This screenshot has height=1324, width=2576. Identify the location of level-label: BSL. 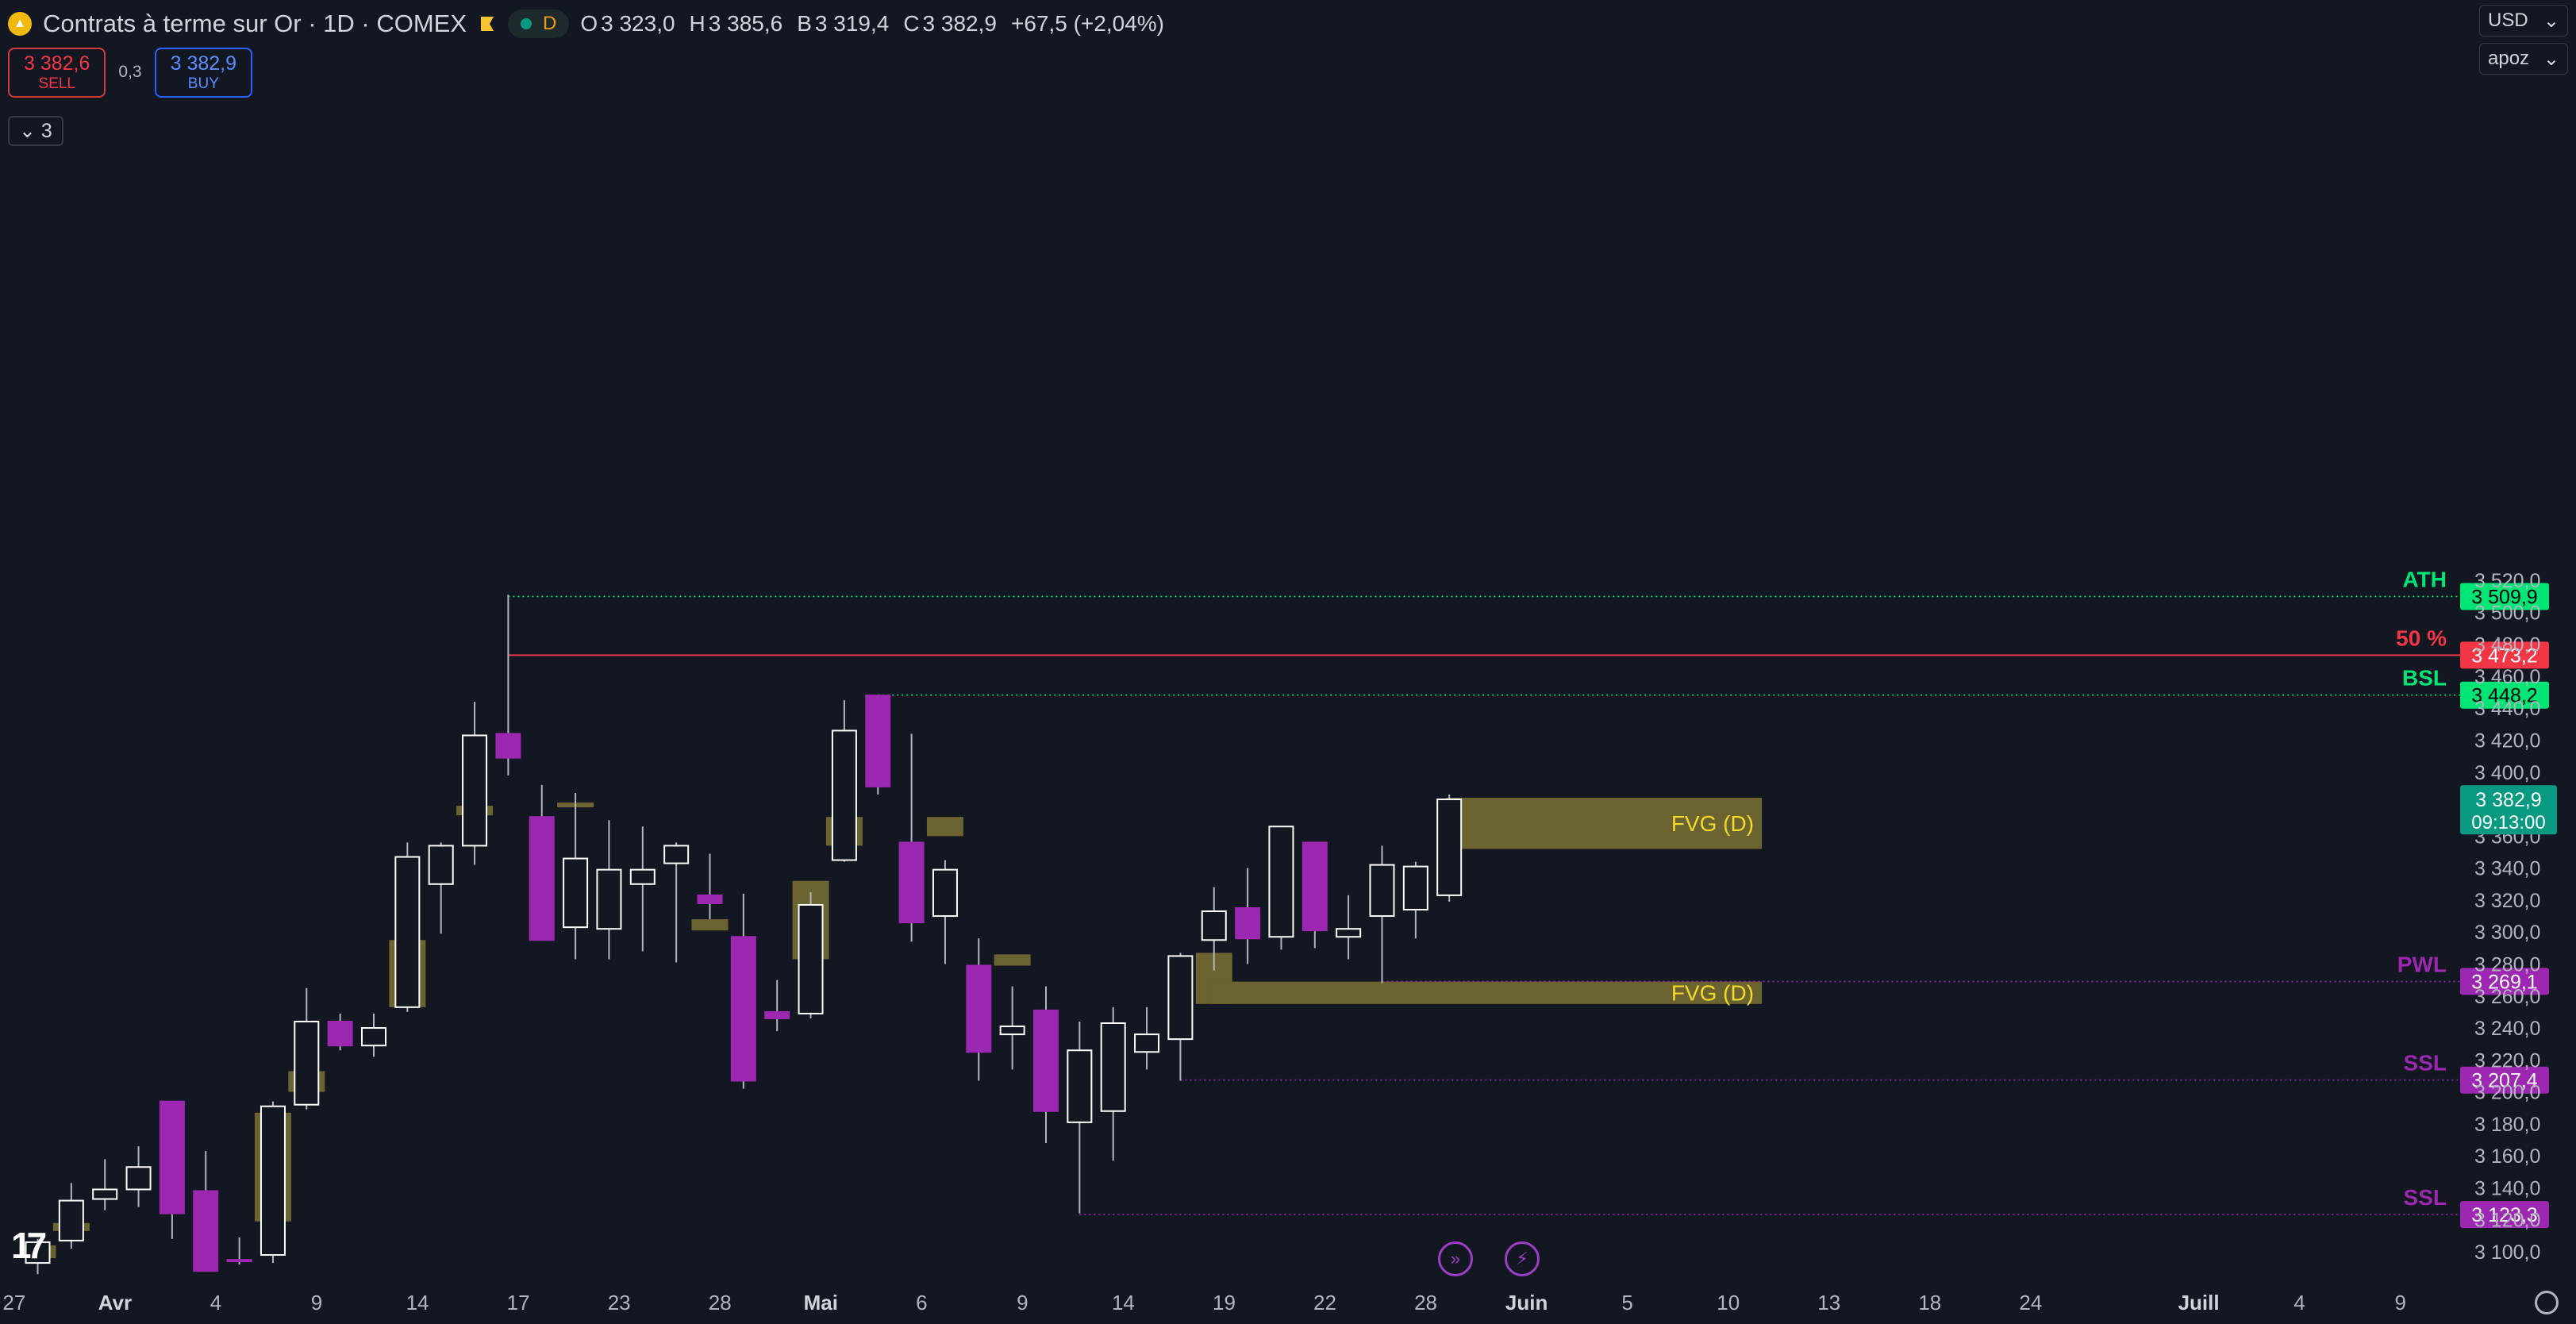
(2424, 678).